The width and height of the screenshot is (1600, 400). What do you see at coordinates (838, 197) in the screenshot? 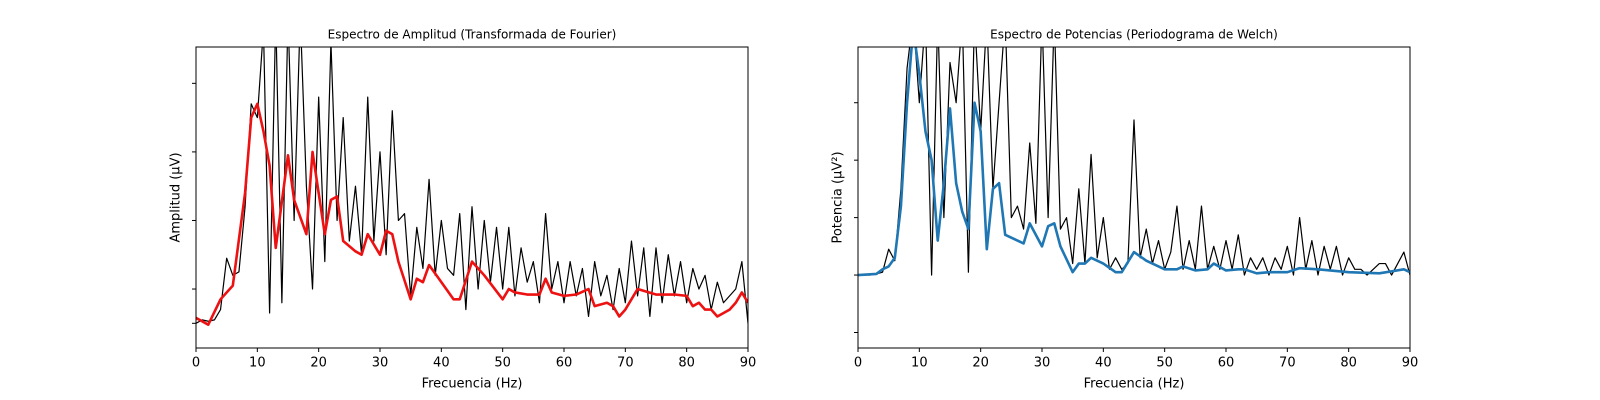
I see `y-axis-label: Potencia (μV²)` at bounding box center [838, 197].